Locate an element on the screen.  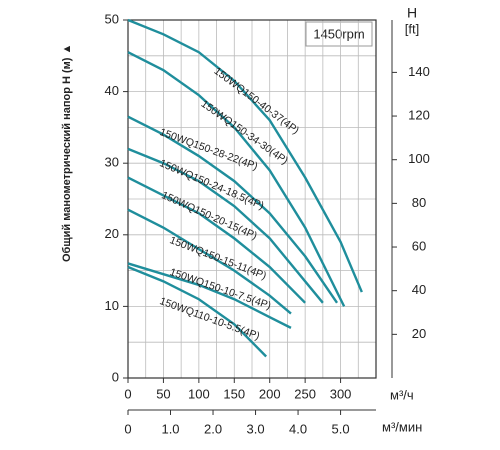
x2-tick-label: 2.0 is located at coordinates (213, 428).